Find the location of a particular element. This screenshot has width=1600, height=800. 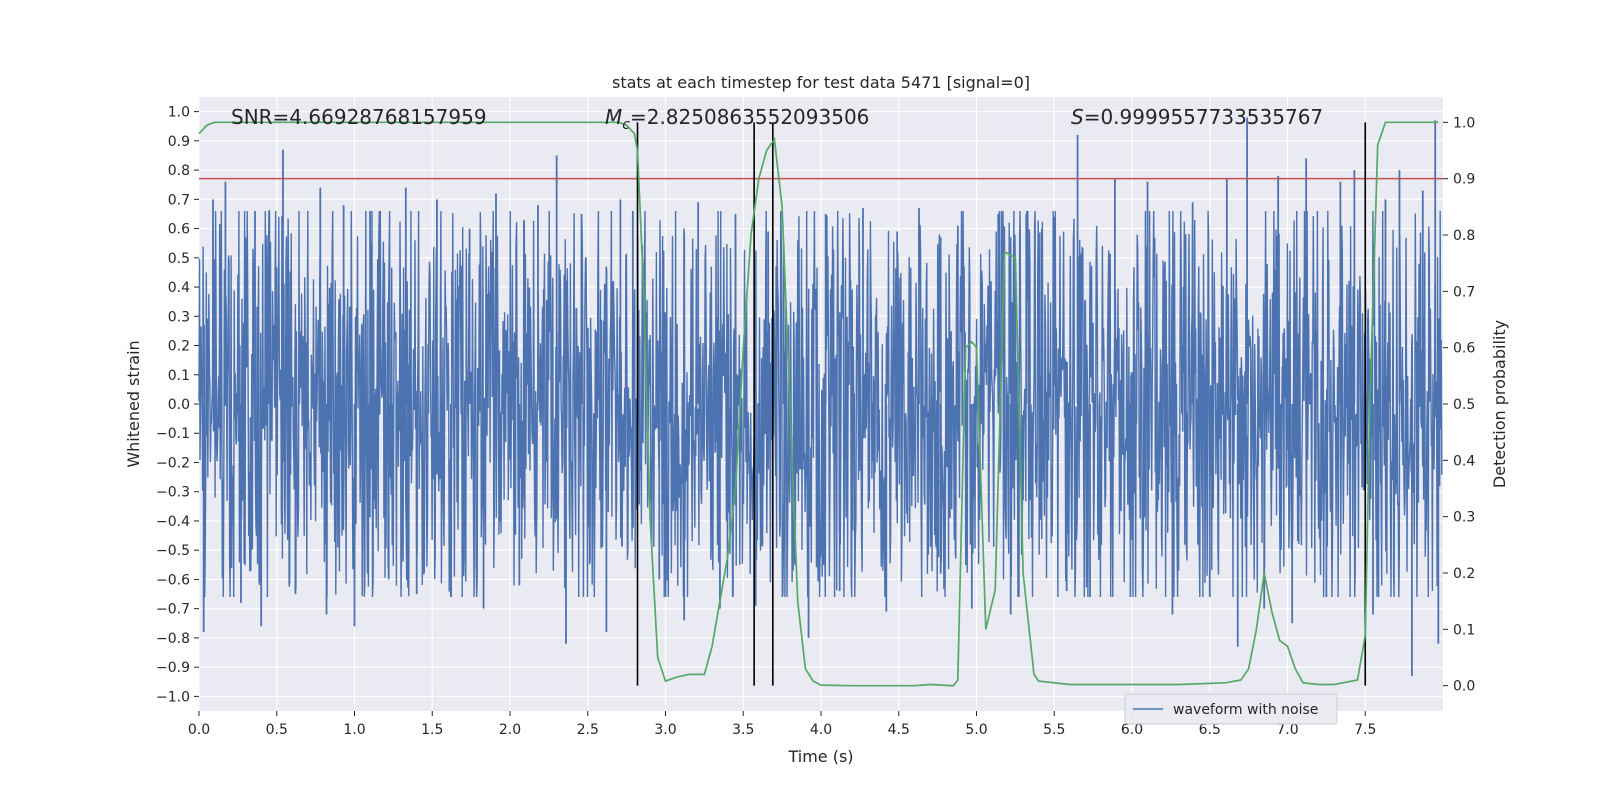

y-left-tick-label: 0.2 is located at coordinates (179, 347).